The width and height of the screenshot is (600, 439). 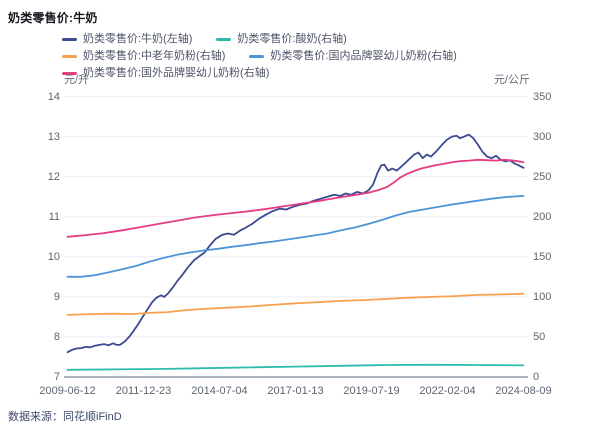 I want to click on legend-item-3: 奶类零售价:国内品牌婴幼儿奶粉(右轴), so click(x=353, y=56).